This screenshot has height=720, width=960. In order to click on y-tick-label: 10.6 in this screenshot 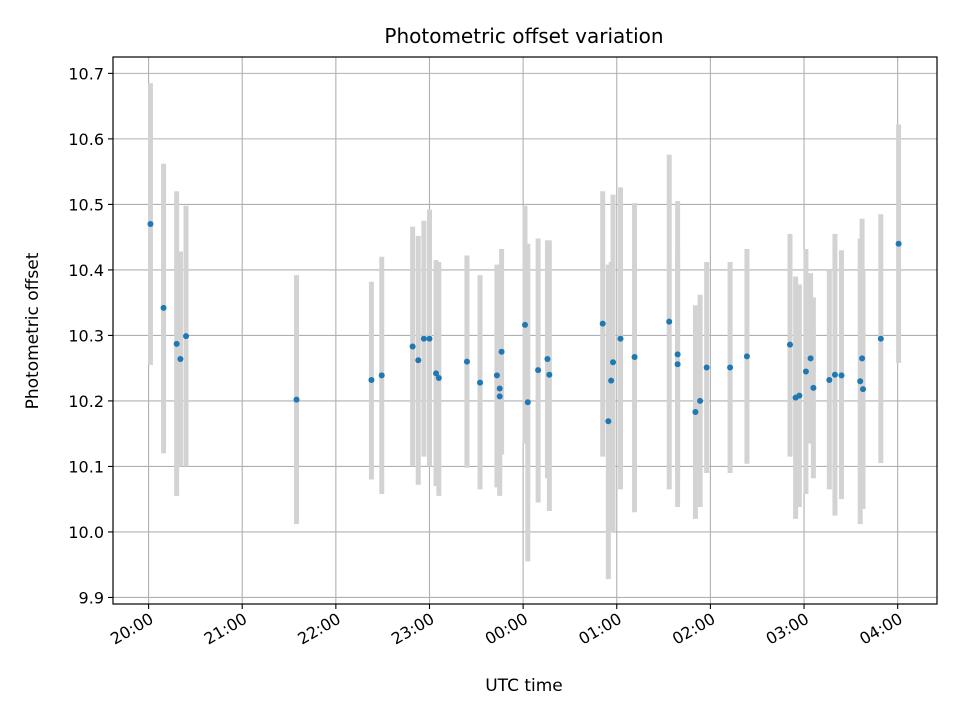, I will do `click(86, 139)`.